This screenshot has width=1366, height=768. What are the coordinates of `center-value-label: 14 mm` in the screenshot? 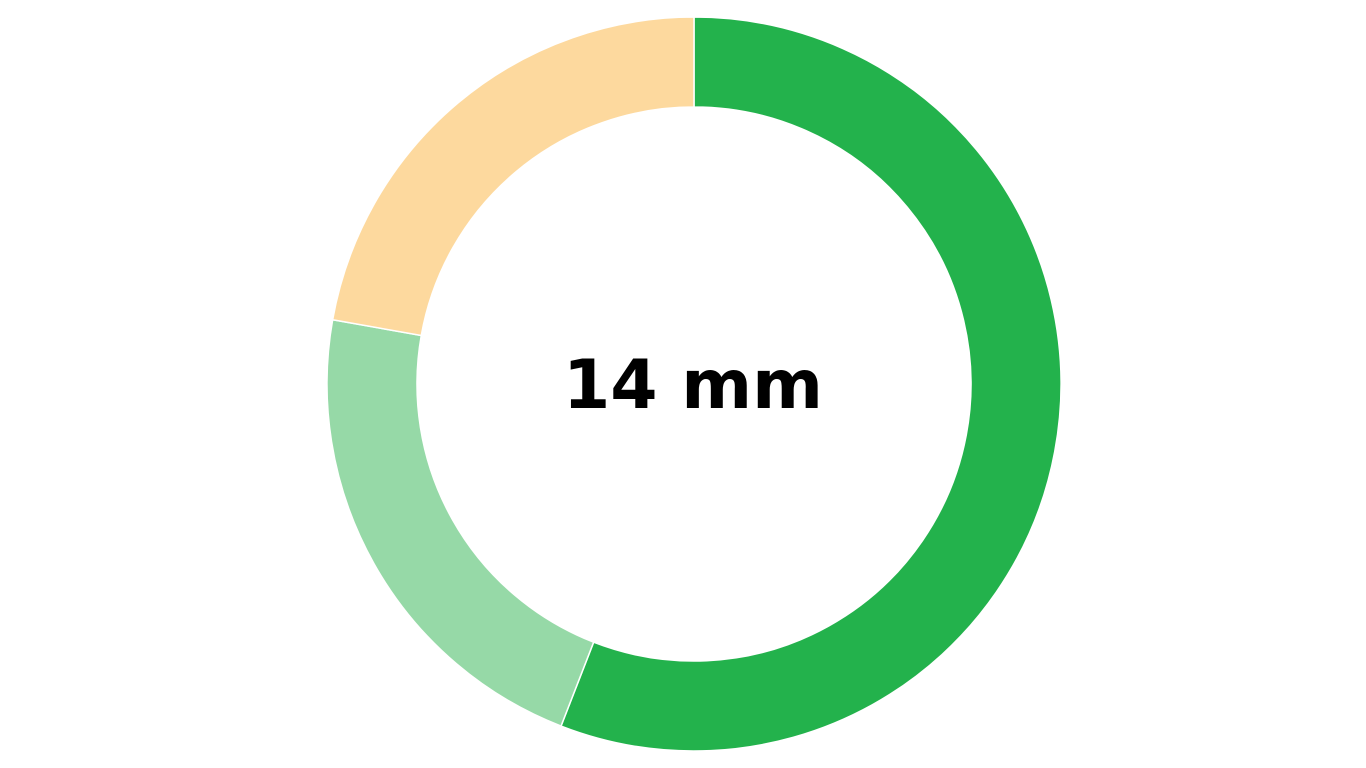 It's located at (692, 385).